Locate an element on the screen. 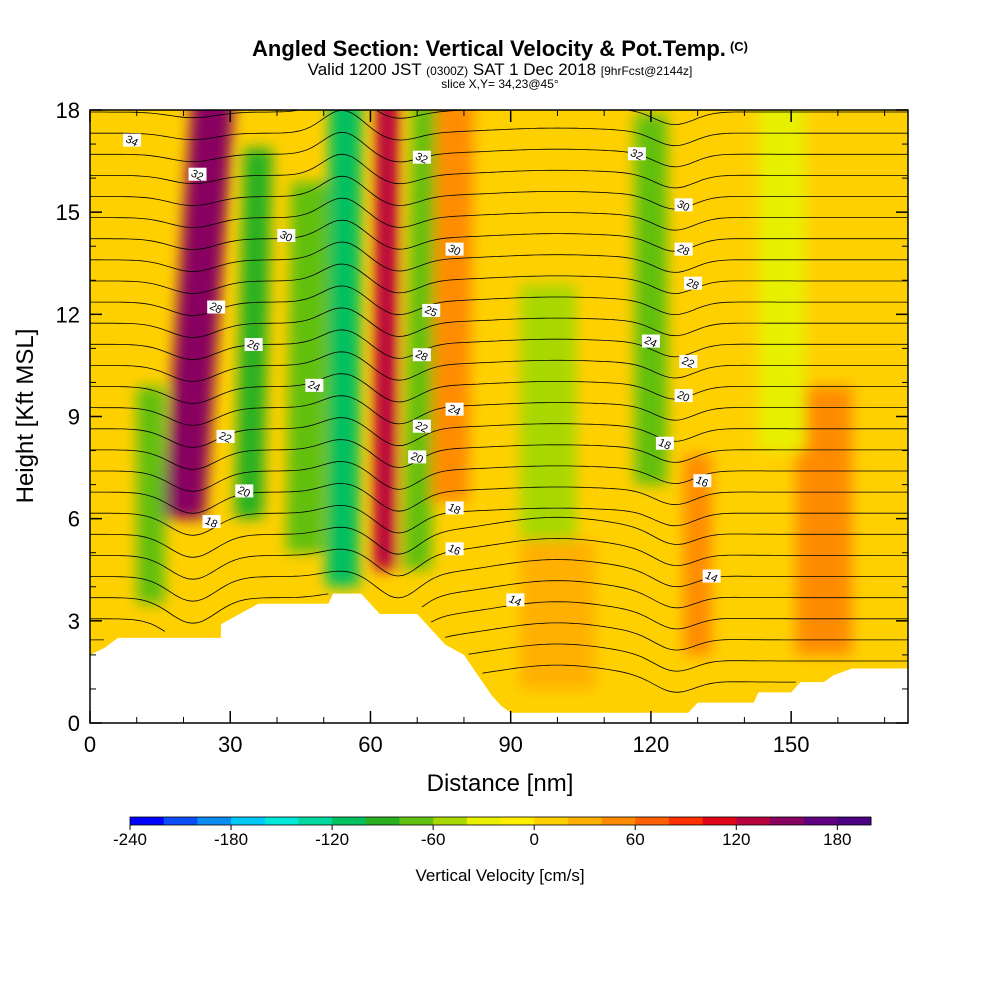  x-tick-label: 150 is located at coordinates (791, 744).